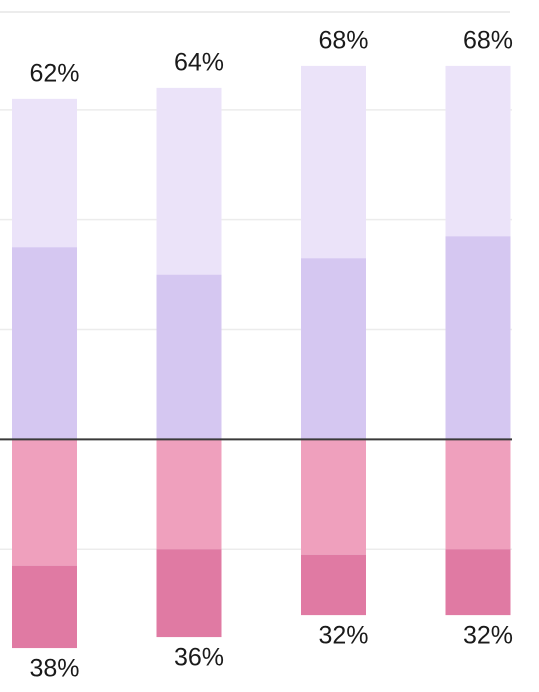 The height and width of the screenshot is (692, 539). Describe the element at coordinates (54, 73) in the screenshot. I see `top-label: 62%` at that location.